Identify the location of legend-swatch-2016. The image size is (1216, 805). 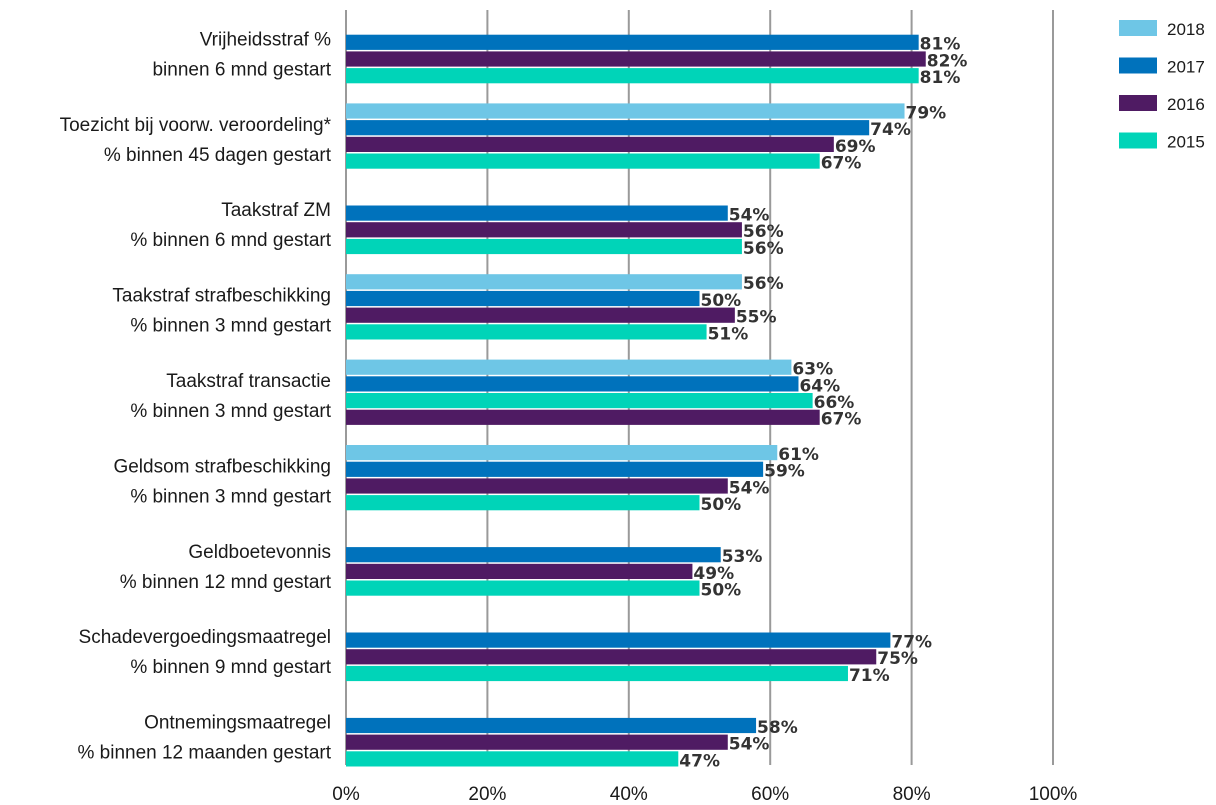
(1138, 103).